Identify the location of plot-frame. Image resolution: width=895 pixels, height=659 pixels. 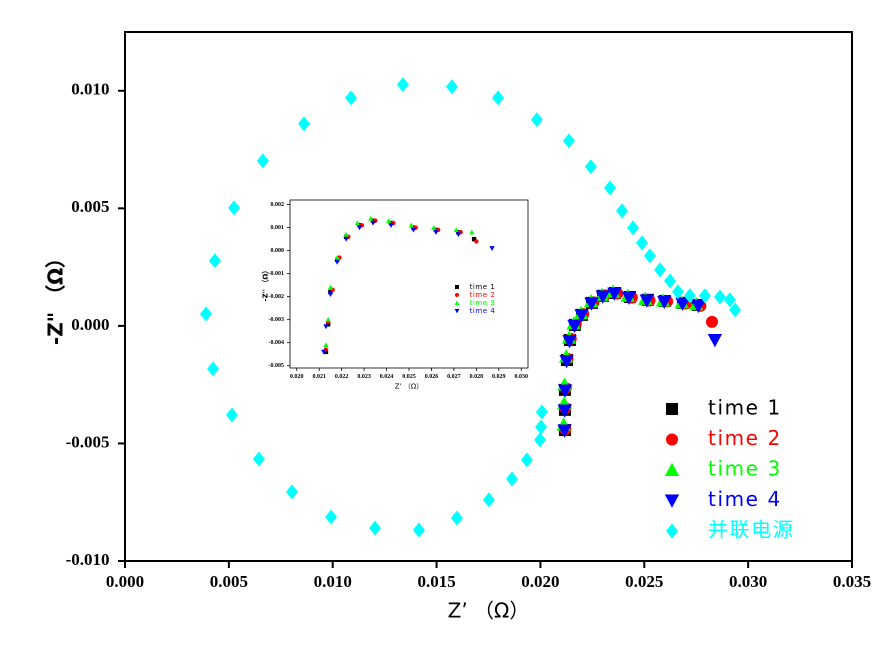
(409, 284).